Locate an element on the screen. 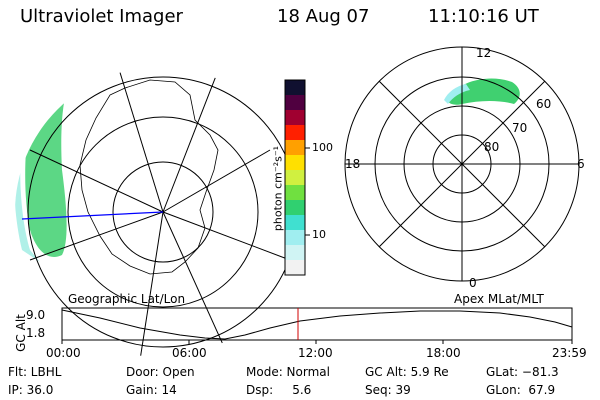 This screenshot has height=400, width=600. filter-info: Flt: LBHL is located at coordinates (35, 372).